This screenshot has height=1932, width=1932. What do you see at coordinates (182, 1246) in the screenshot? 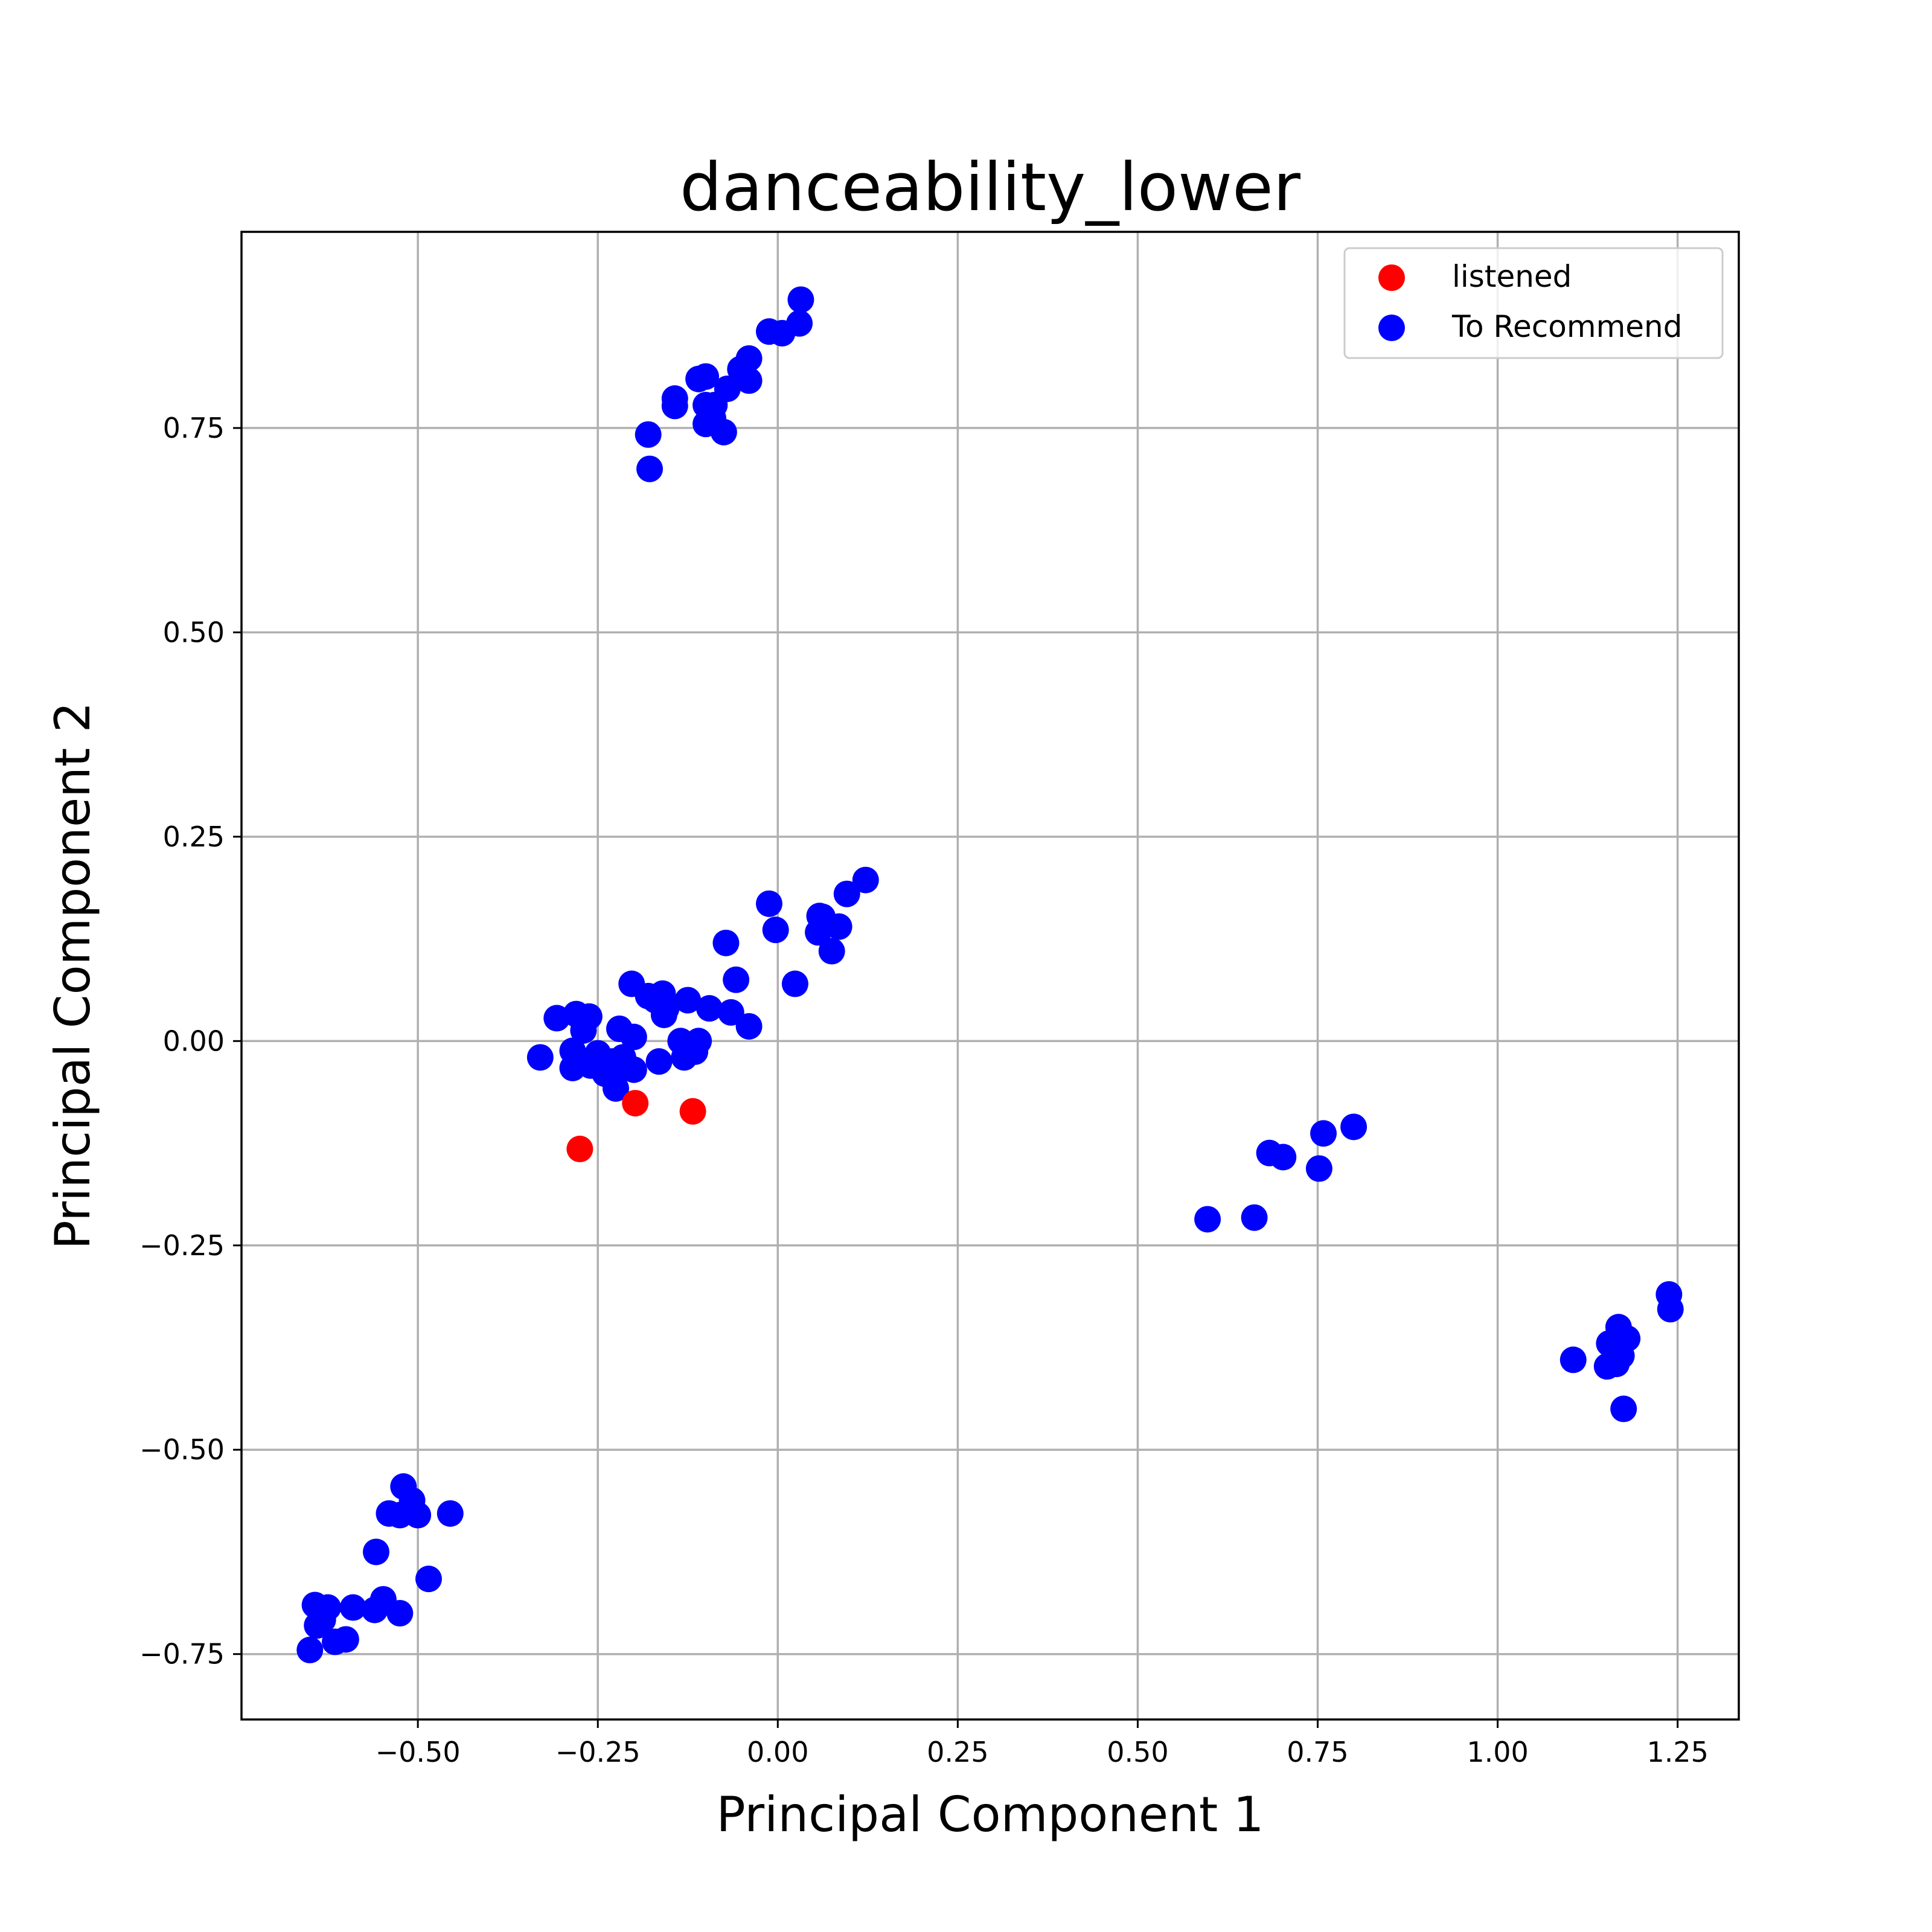
I see `y-tick-label: −0.25` at bounding box center [182, 1246].